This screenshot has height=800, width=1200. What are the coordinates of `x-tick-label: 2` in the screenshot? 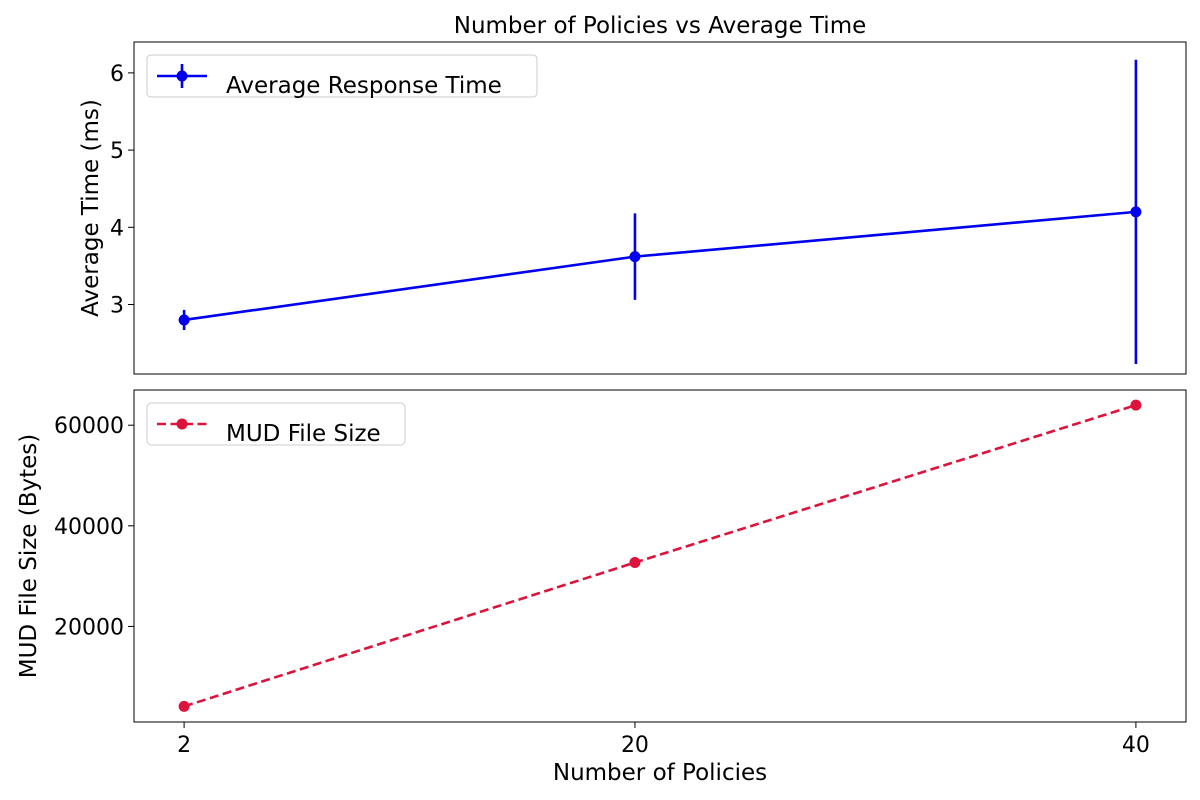 It's located at (184, 745).